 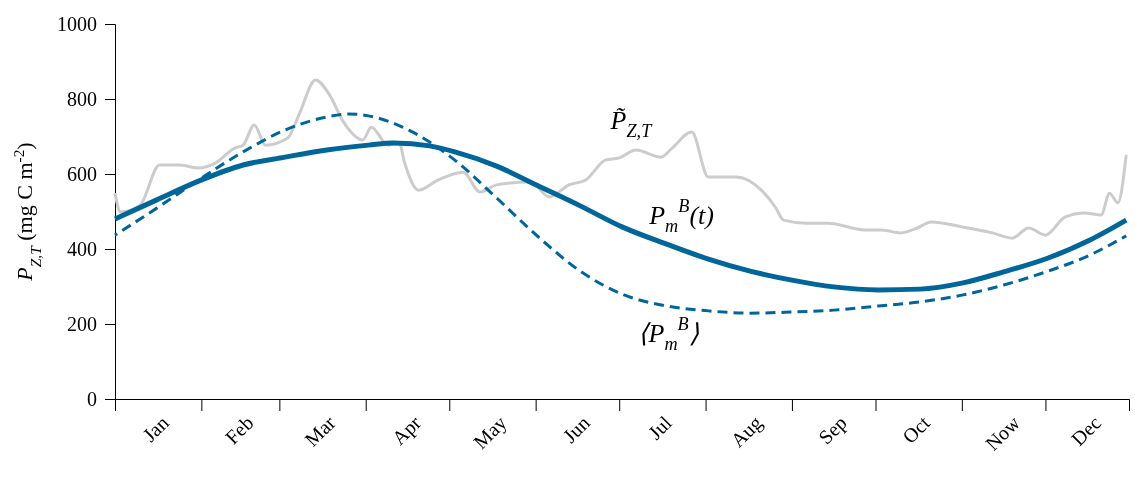 I want to click on y-tick-label: 1000, so click(x=77, y=23).